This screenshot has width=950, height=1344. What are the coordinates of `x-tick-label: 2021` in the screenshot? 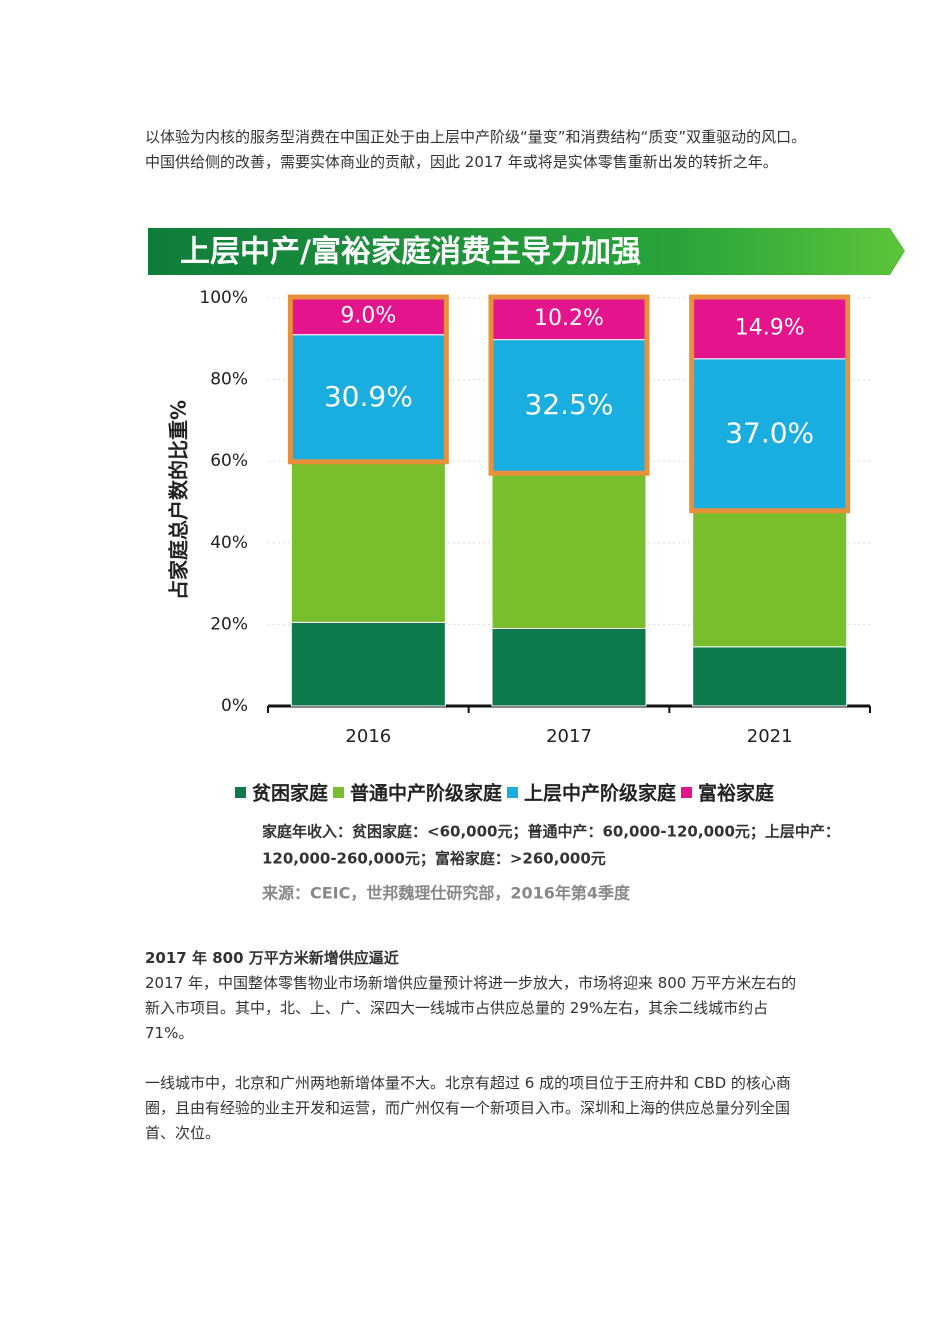 It's located at (770, 736).